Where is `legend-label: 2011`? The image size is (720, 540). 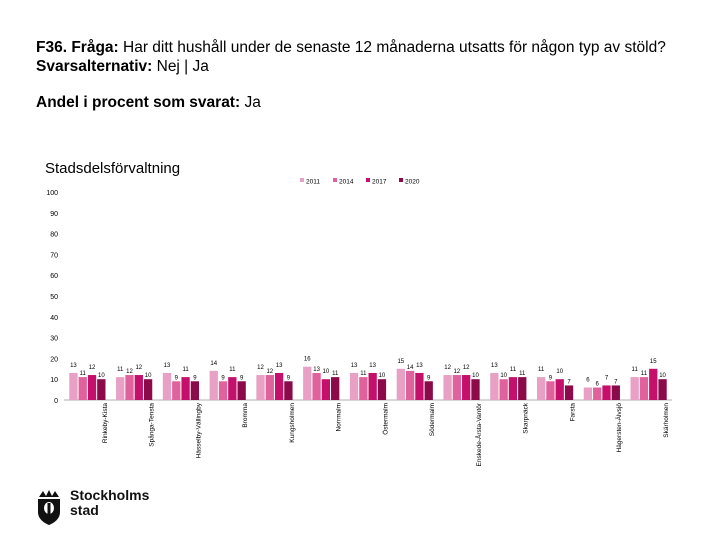 legend-label: 2011 is located at coordinates (313, 182).